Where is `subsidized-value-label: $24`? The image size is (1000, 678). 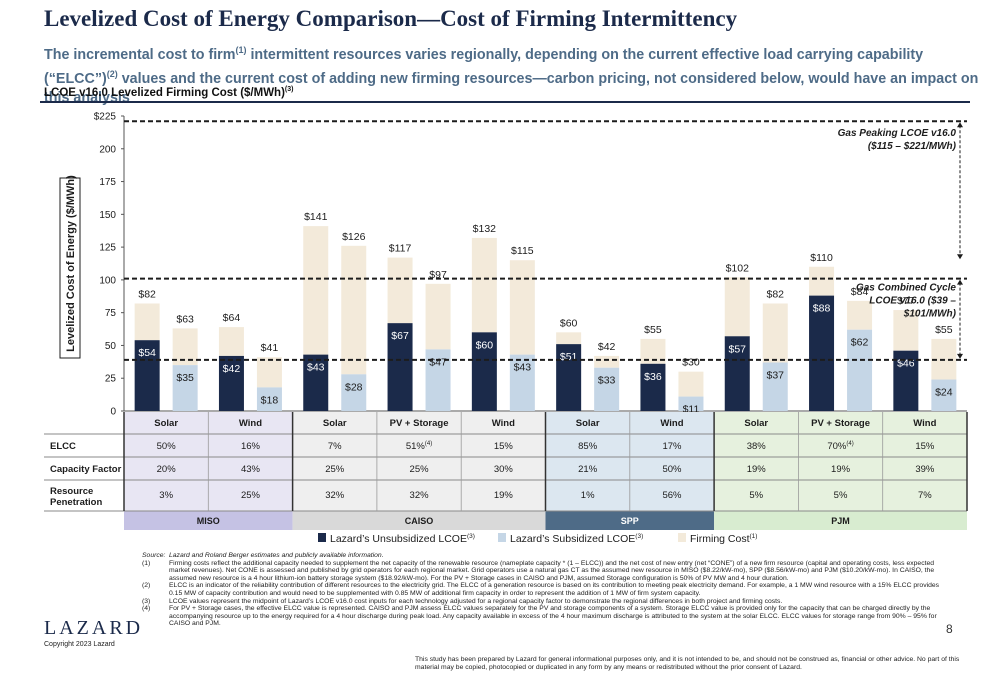
subsidized-value-label: $24 is located at coordinates (944, 393).